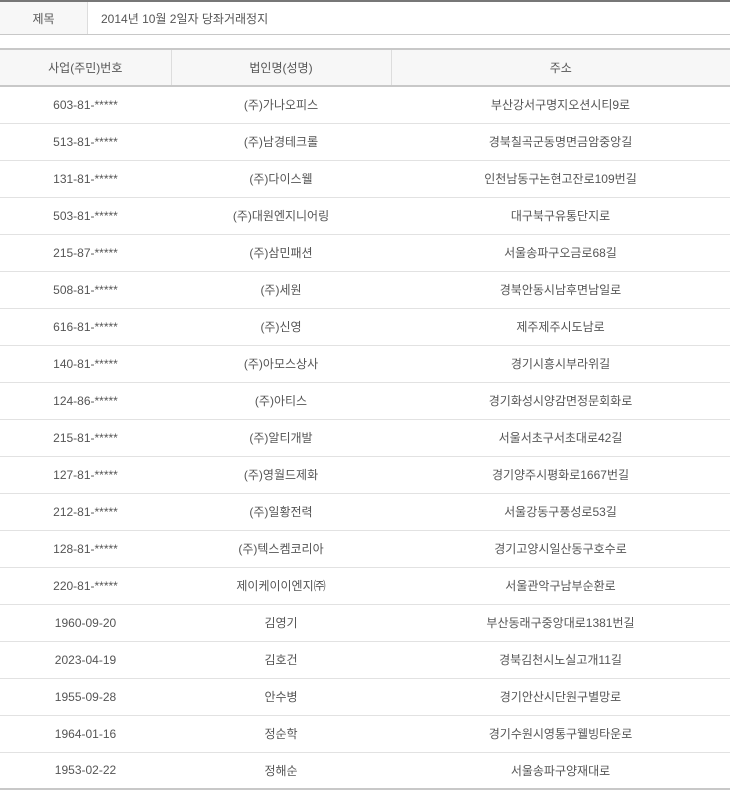 The width and height of the screenshot is (730, 790). I want to click on address-cell: 경기양주시평화로1667번길, so click(560, 474).